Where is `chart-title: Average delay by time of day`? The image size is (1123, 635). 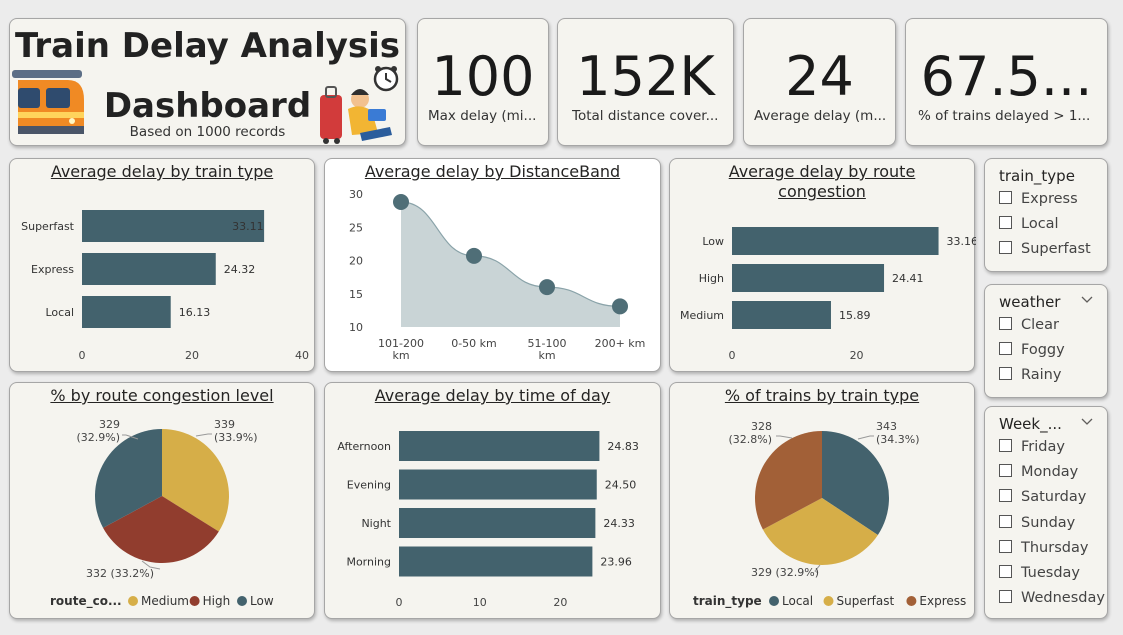 chart-title: Average delay by time of day is located at coordinates (492, 395).